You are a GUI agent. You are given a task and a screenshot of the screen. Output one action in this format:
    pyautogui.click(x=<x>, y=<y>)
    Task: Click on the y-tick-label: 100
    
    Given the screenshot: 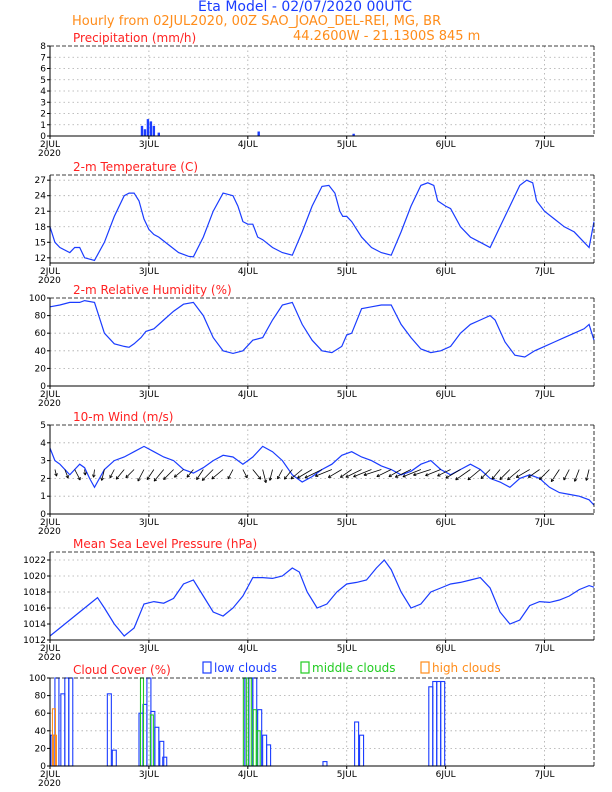 What is the action you would take?
    pyautogui.click(x=37, y=679)
    